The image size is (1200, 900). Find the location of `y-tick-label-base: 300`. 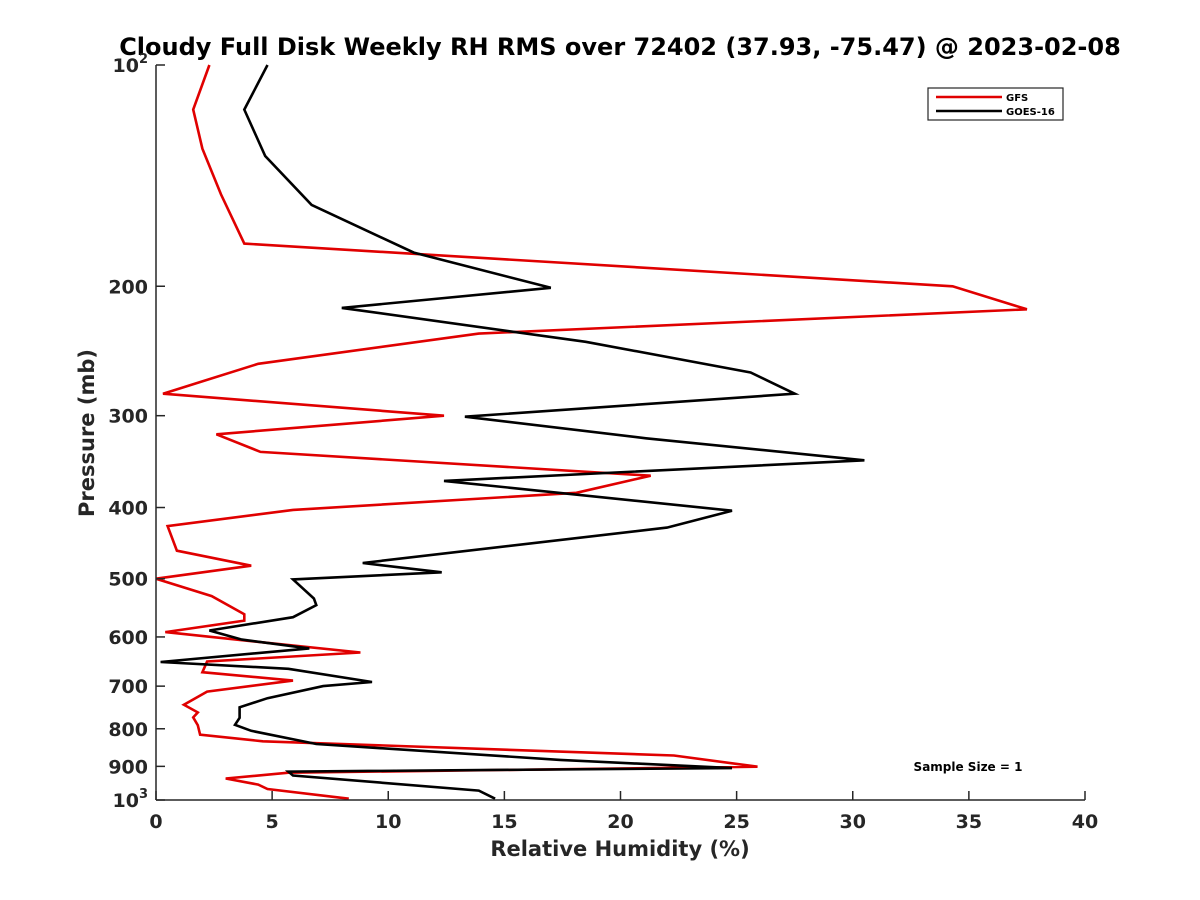

y-tick-label-base: 300 is located at coordinates (128, 417).